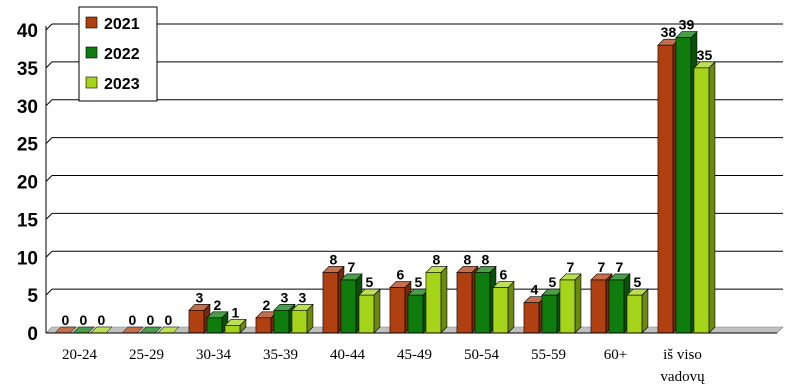 The height and width of the screenshot is (387, 787). What do you see at coordinates (682, 377) in the screenshot?
I see `x-tick-label: vadovų` at bounding box center [682, 377].